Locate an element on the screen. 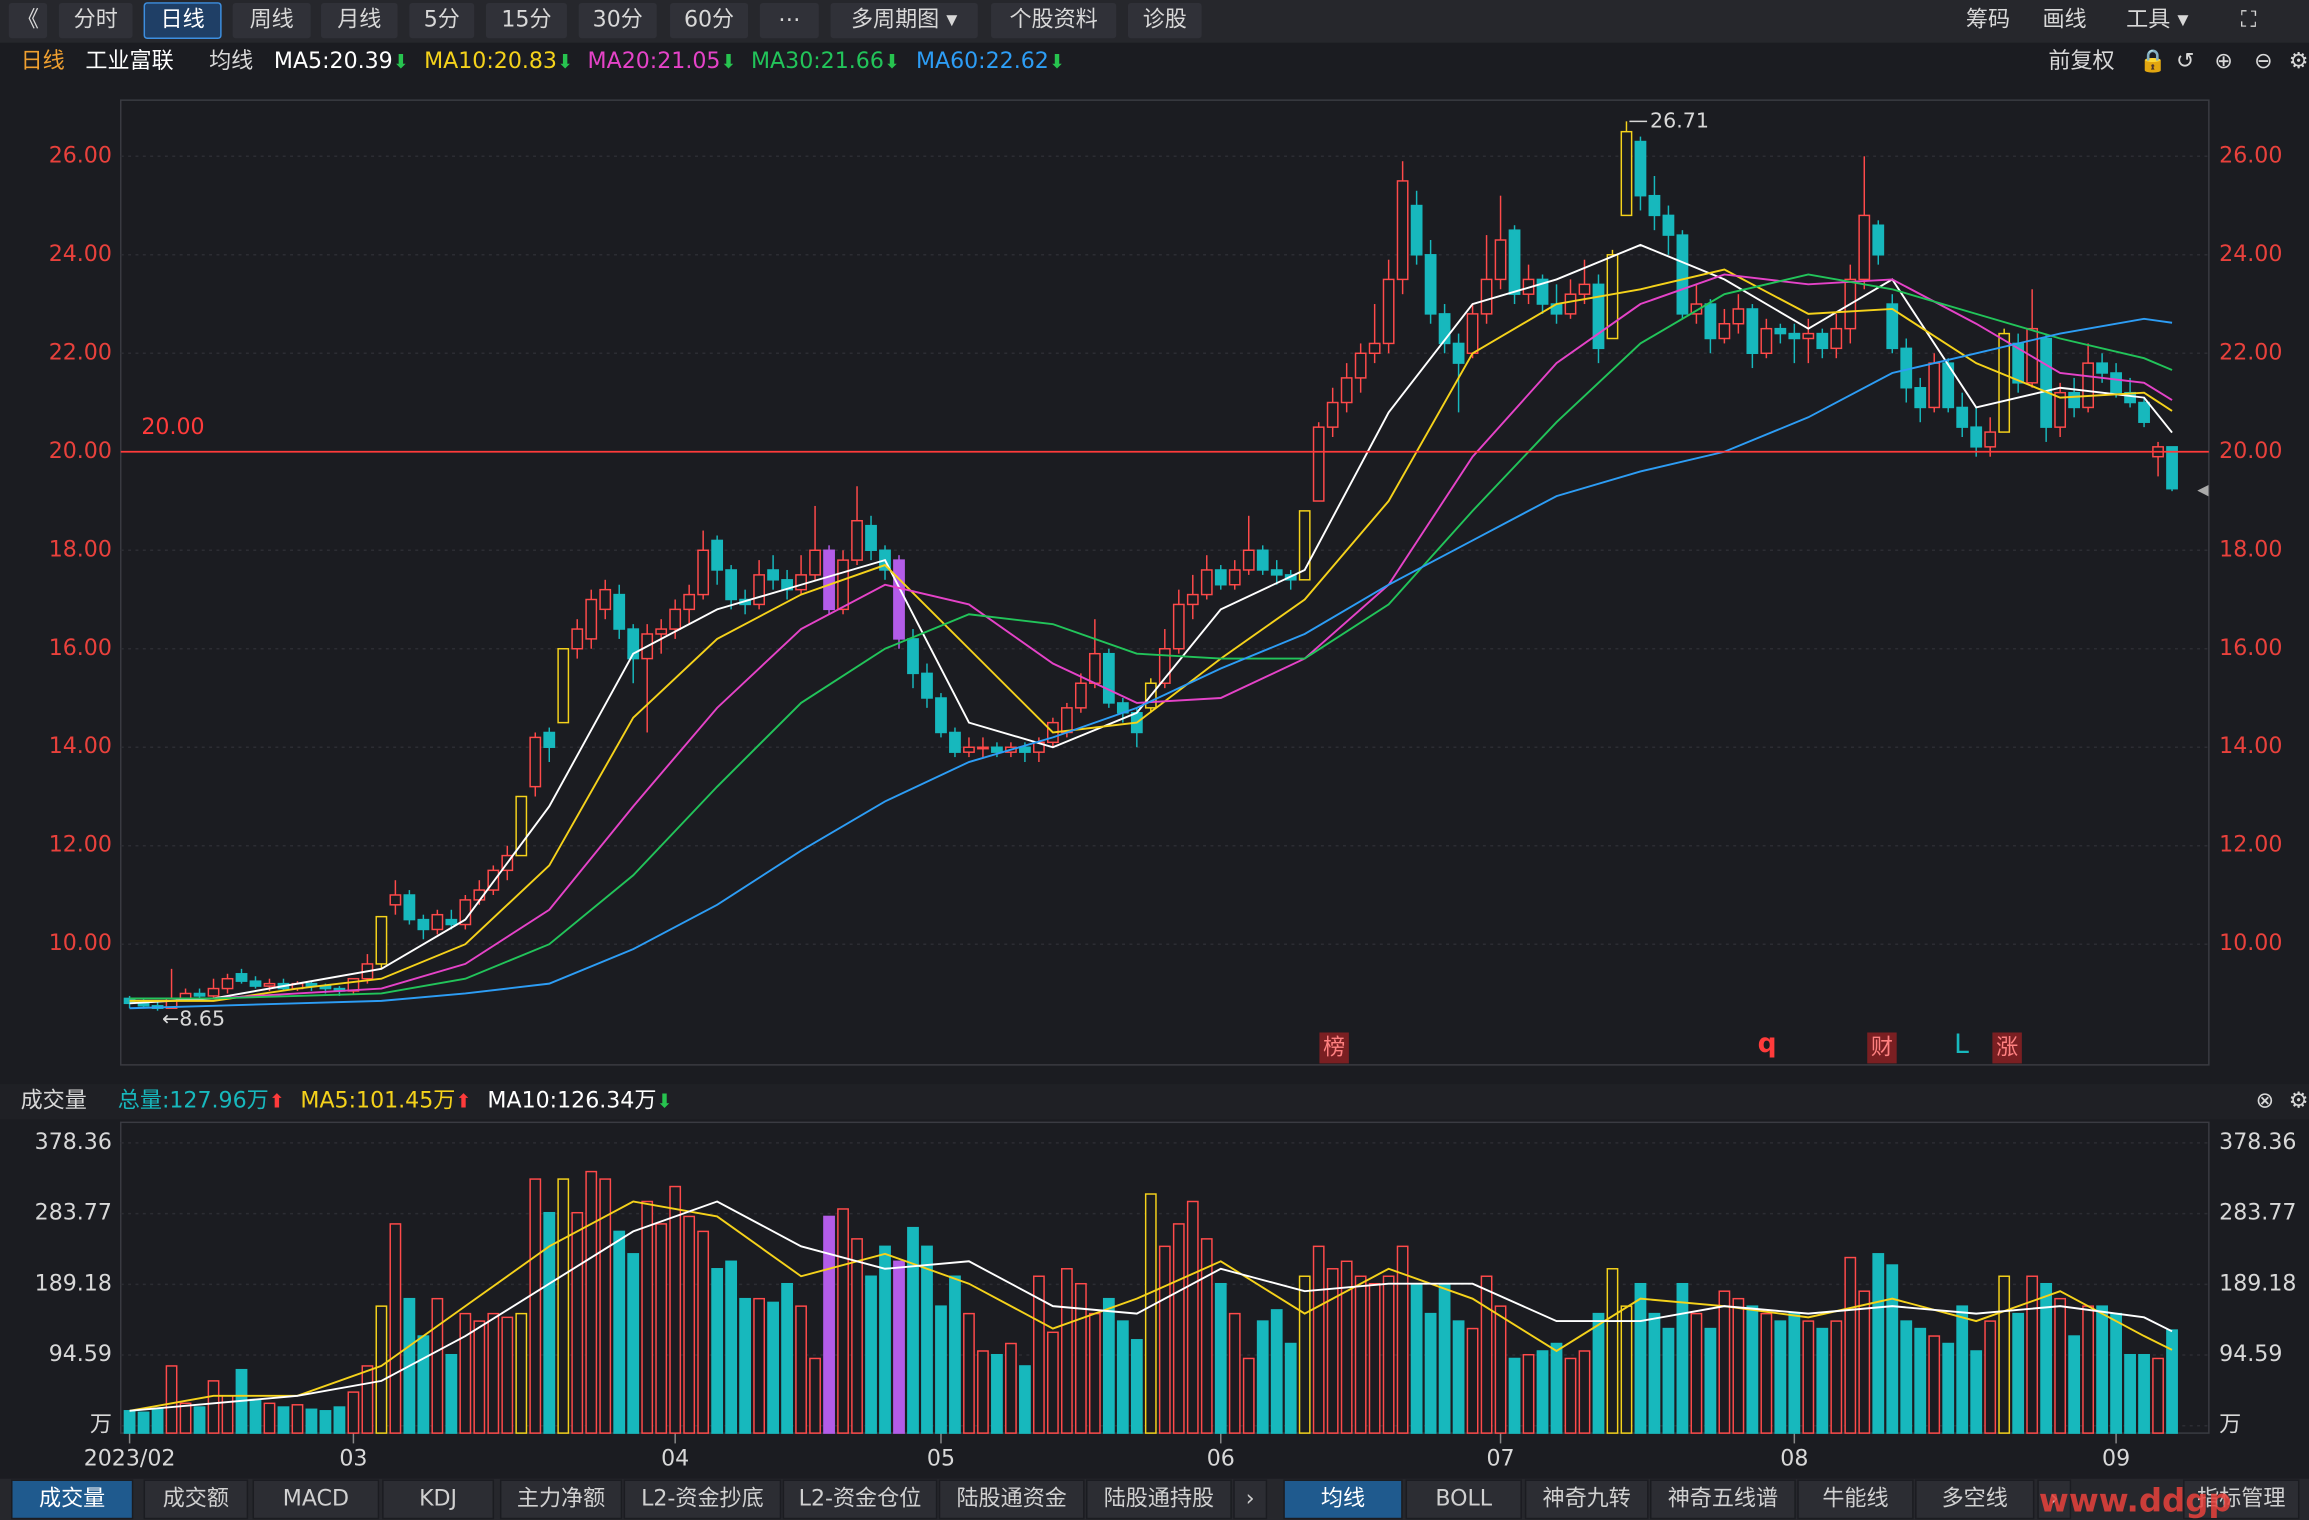 This screenshot has height=1520, width=2309. tab: 主力净额 is located at coordinates (561, 1498).